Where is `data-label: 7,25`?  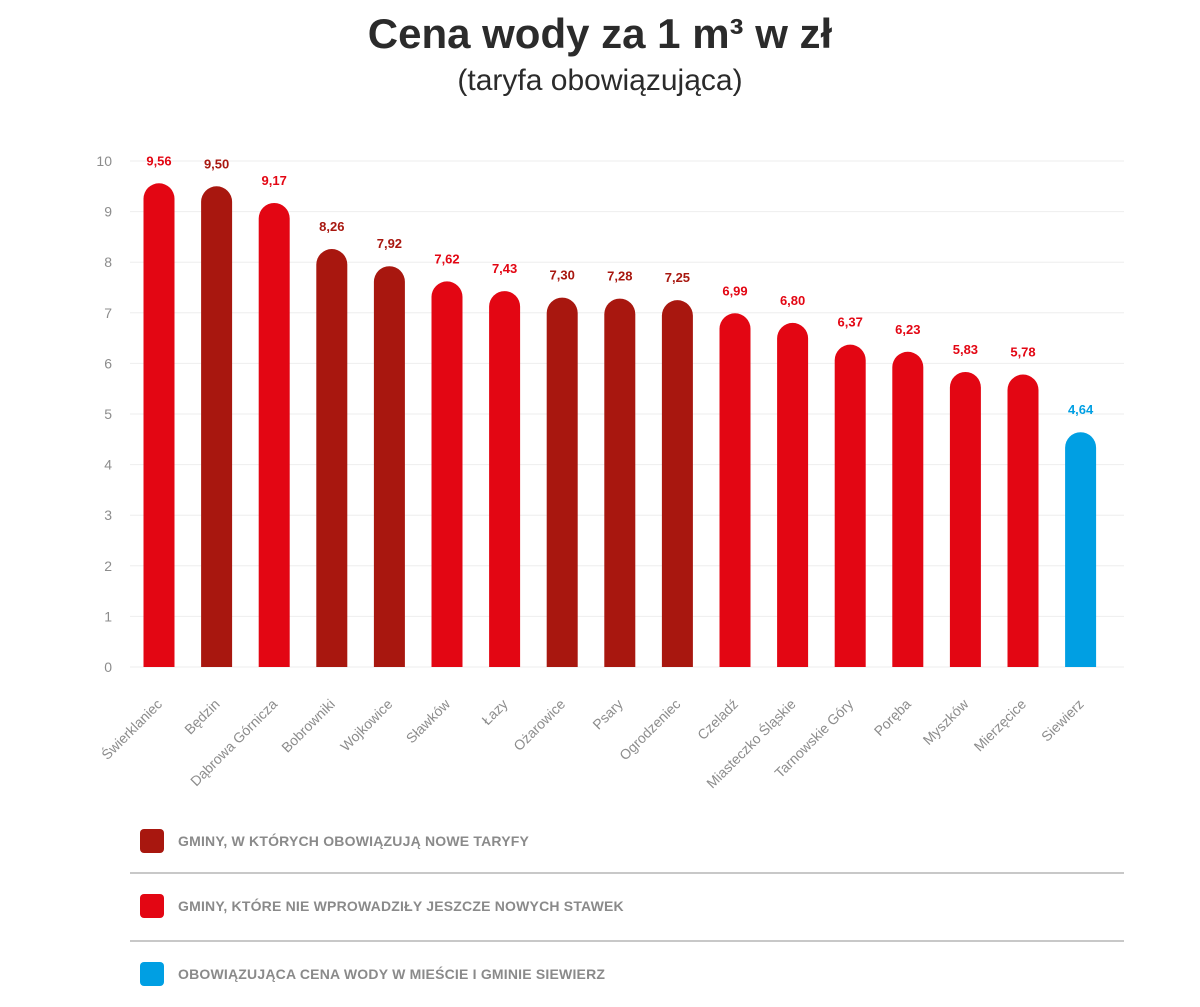
data-label: 7,25 is located at coordinates (677, 277).